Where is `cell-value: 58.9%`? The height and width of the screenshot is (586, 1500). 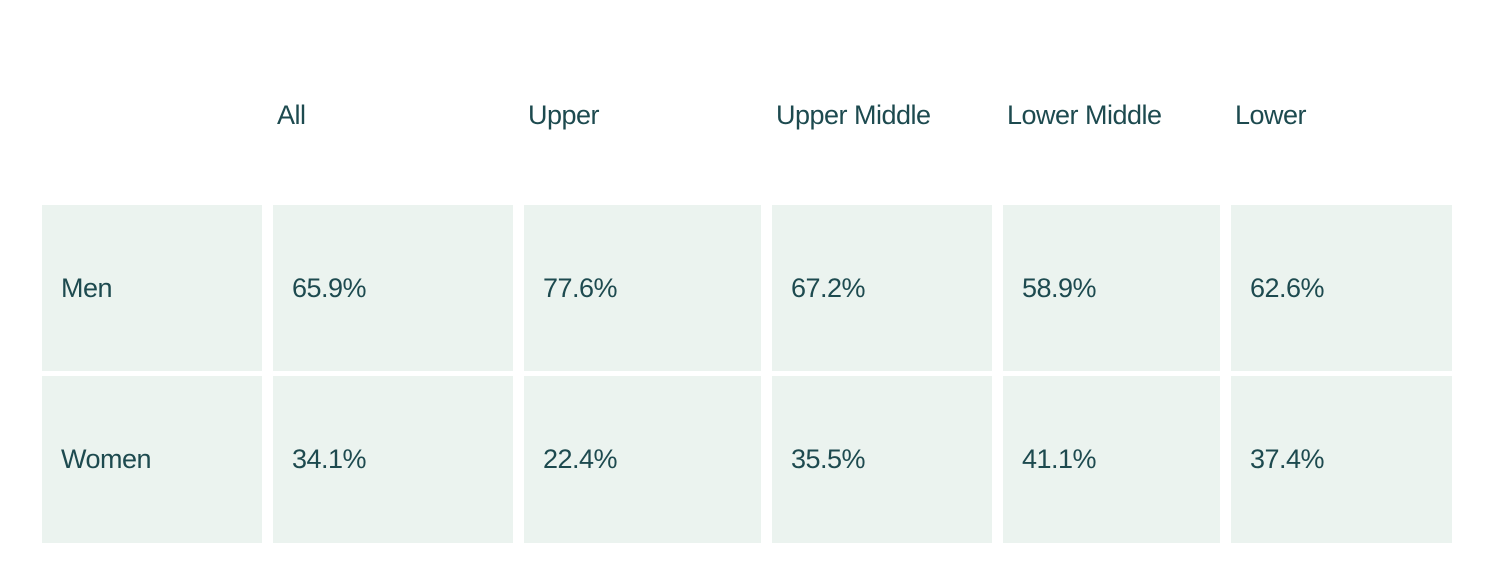
cell-value: 58.9% is located at coordinates (1059, 287).